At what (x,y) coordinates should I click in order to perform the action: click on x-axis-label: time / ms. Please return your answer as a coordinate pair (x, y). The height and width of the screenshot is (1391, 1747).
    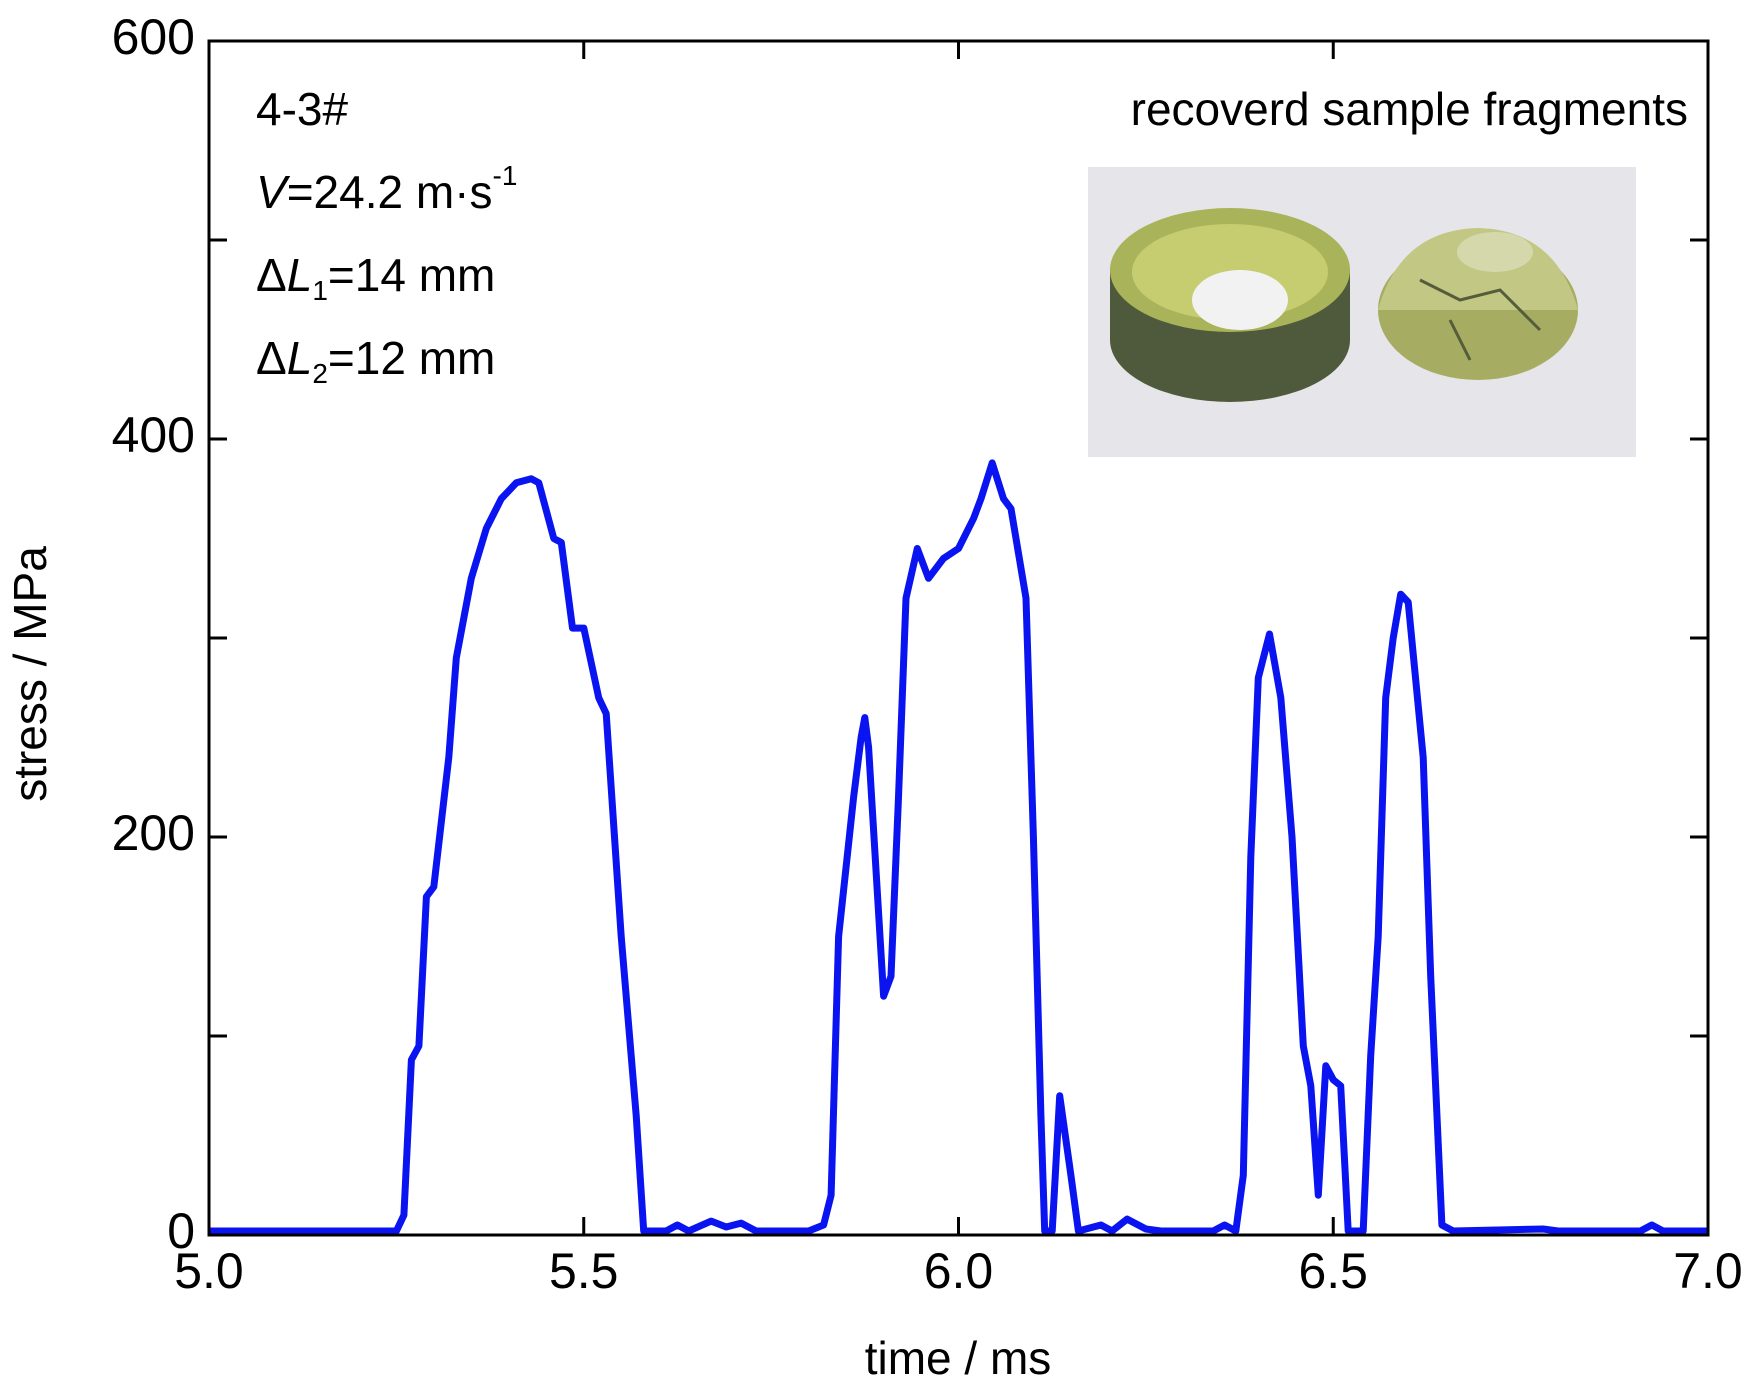
    Looking at the image, I should click on (958, 1358).